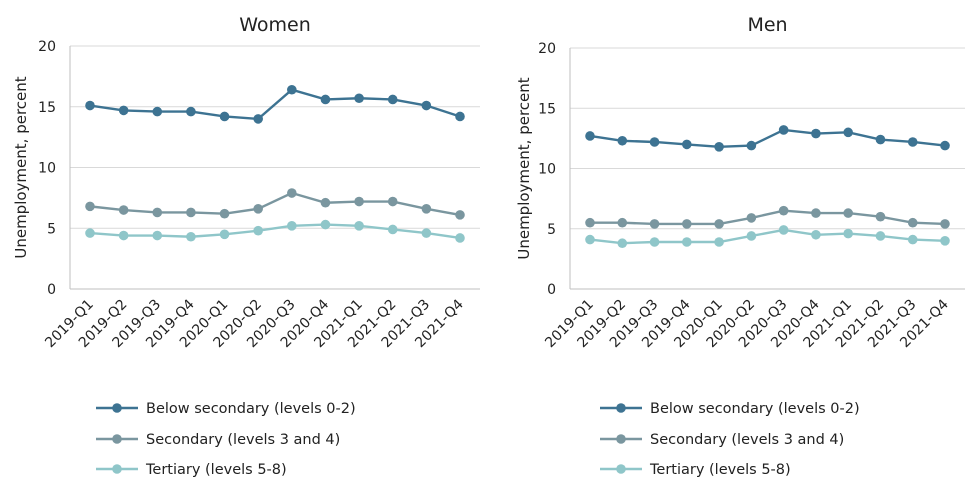 This screenshot has width=967, height=477. Describe the element at coordinates (51, 229) in the screenshot. I see `y-tick-label: 5` at that location.